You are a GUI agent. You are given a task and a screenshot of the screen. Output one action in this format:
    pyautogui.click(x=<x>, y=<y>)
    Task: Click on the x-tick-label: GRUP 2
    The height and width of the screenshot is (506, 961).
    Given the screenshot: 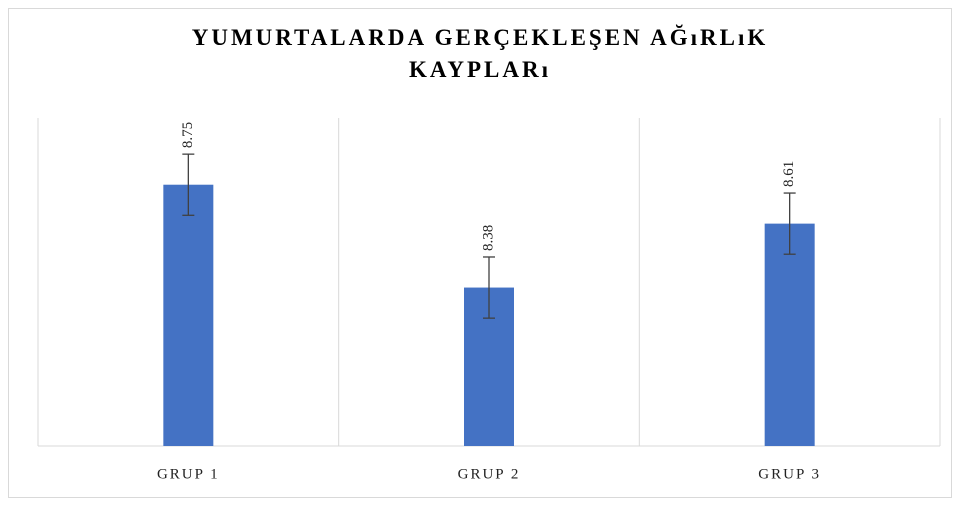 What is the action you would take?
    pyautogui.click(x=489, y=474)
    